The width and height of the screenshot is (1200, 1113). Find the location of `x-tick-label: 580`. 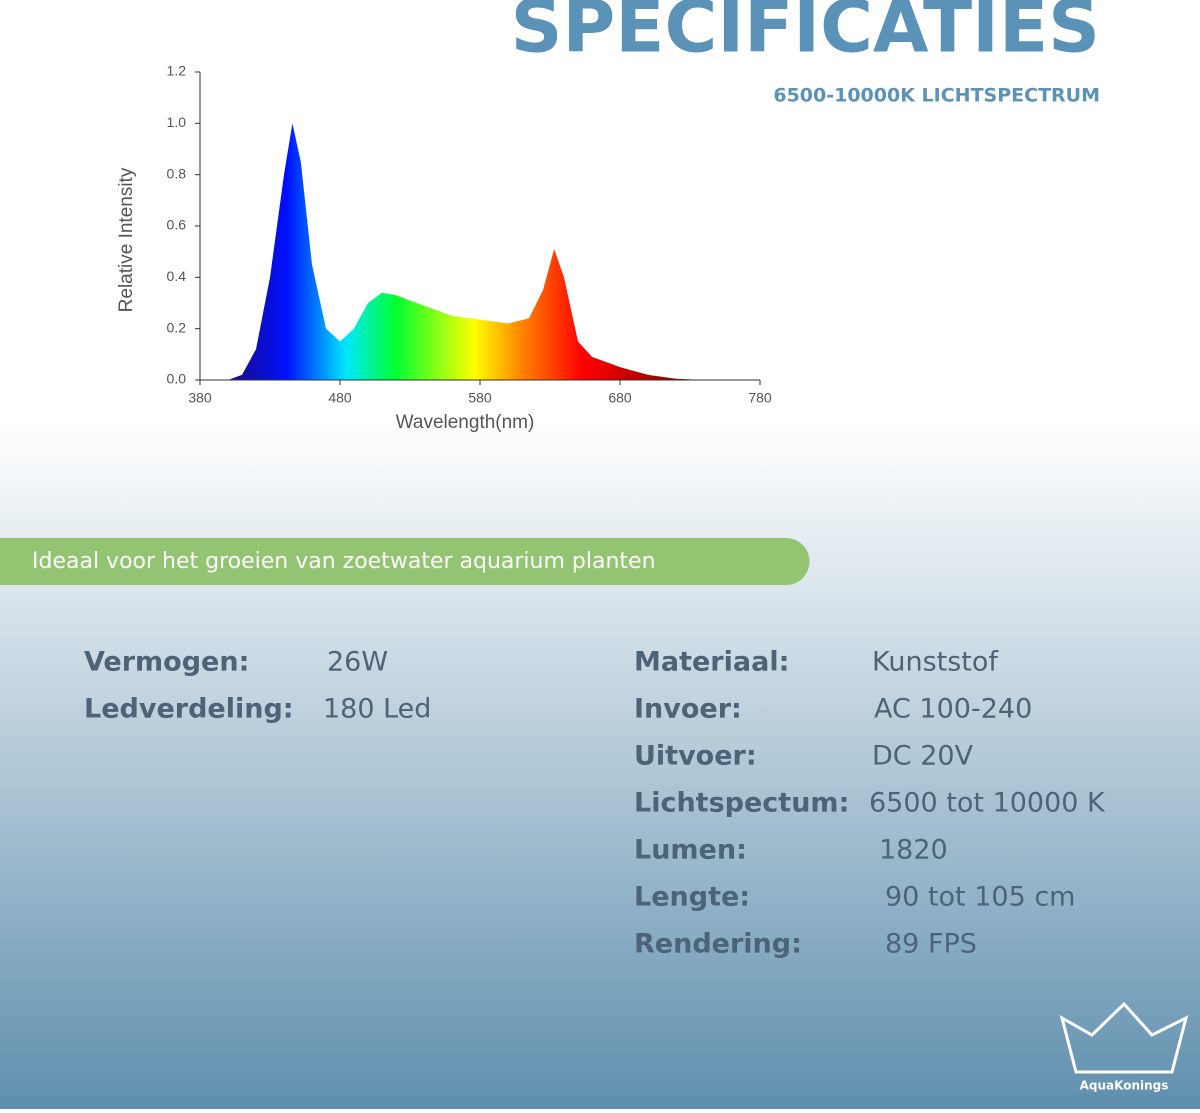

x-tick-label: 580 is located at coordinates (480, 398).